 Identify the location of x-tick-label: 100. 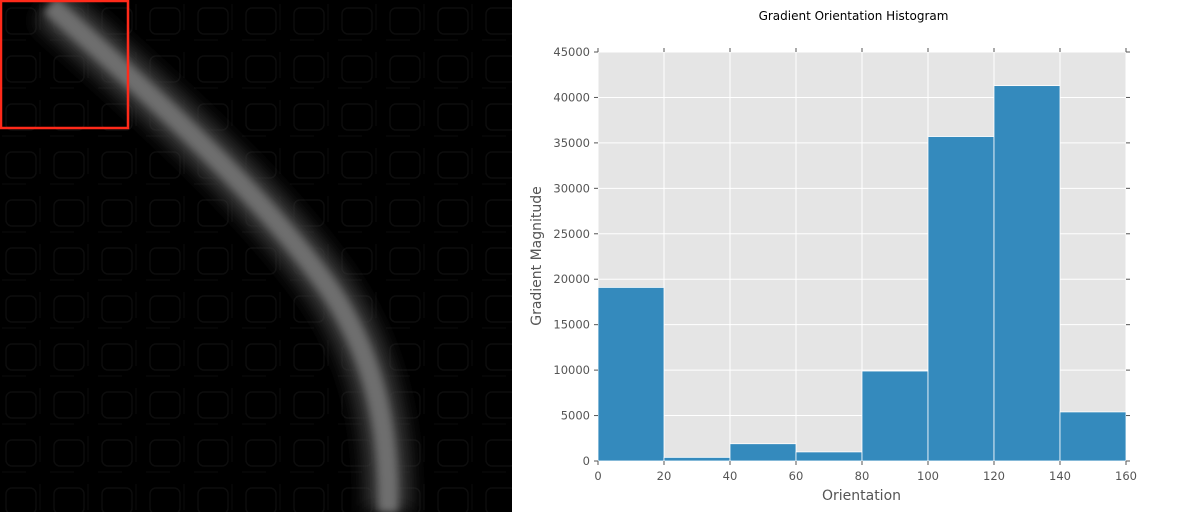
(928, 476).